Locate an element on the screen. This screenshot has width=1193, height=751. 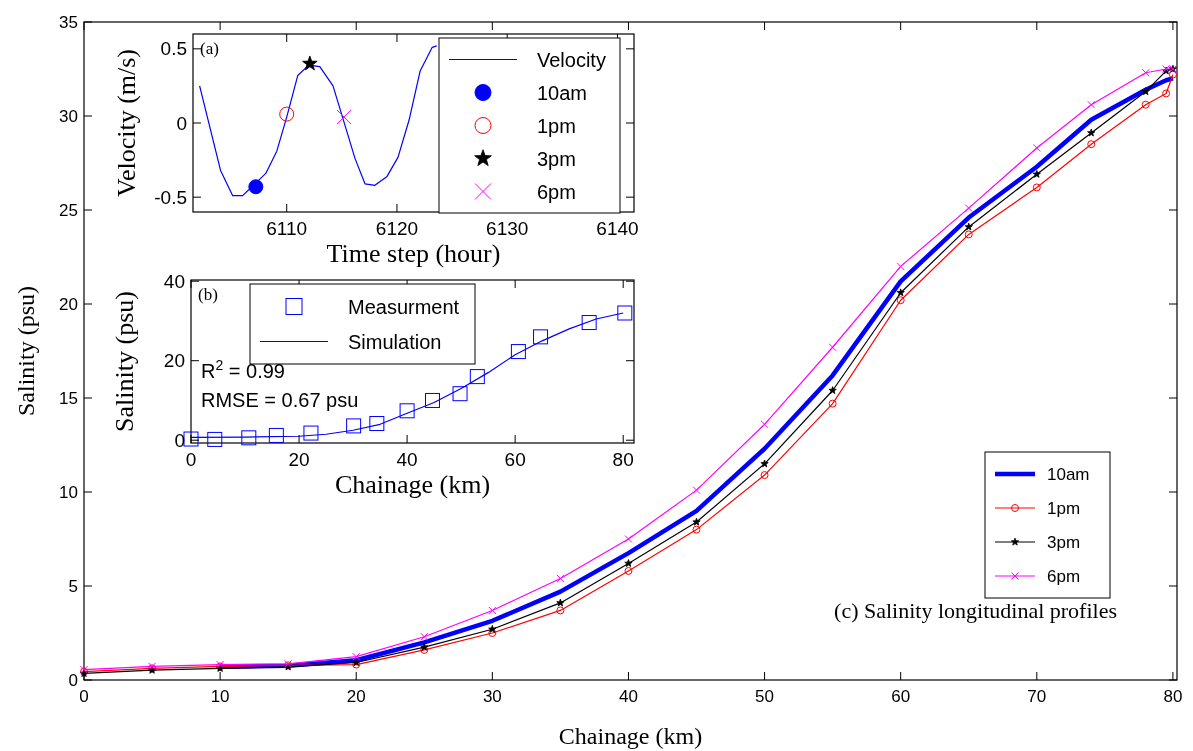
legend-label: Measurment is located at coordinates (404, 306).